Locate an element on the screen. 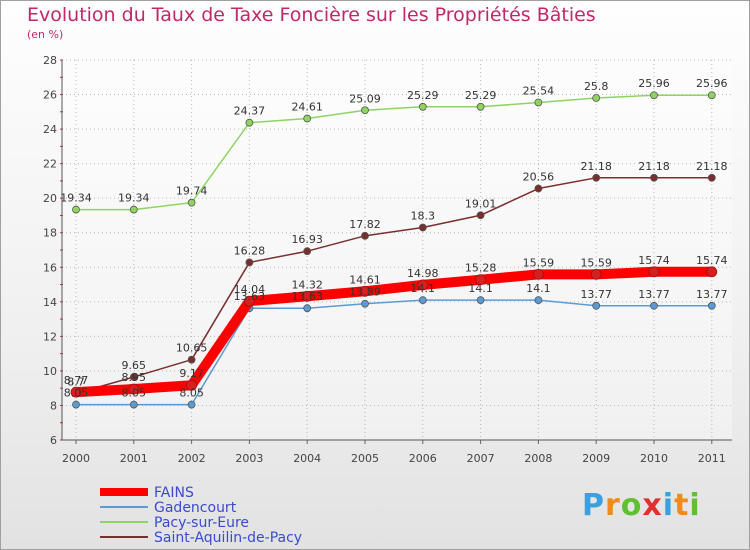 This screenshot has width=750, height=550. logo-letter: r is located at coordinates (613, 505).